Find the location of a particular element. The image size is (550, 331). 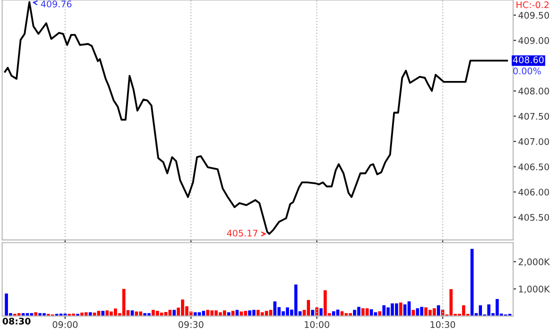

annotation: 409.76 is located at coordinates (56, 4).